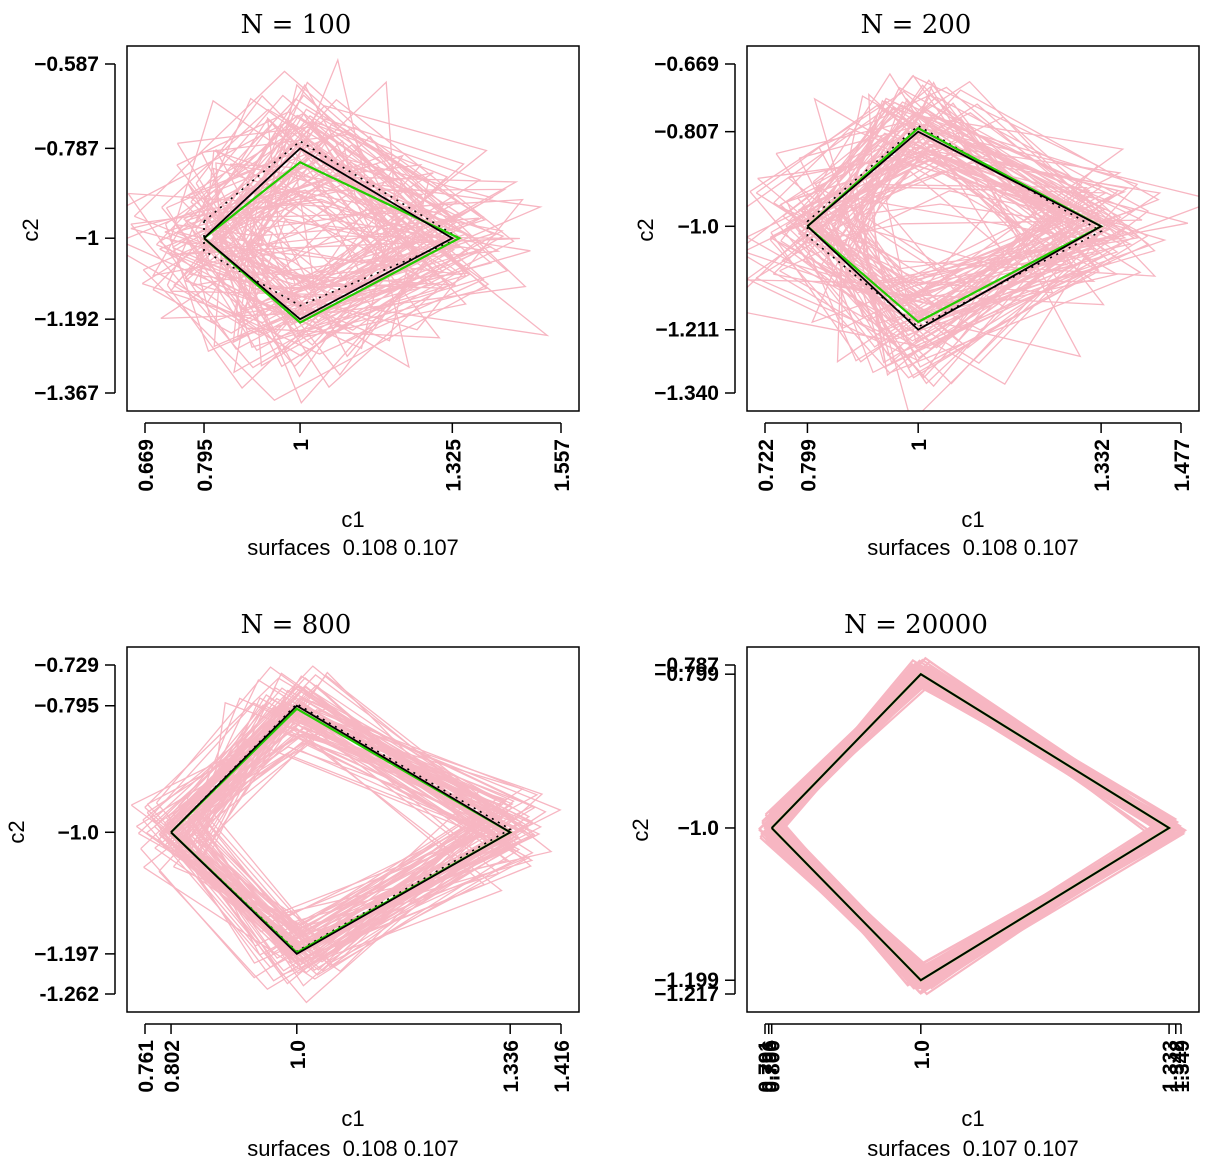 The image size is (1205, 1166). I want to click on y-tick-label: −0.795, so click(66, 706).